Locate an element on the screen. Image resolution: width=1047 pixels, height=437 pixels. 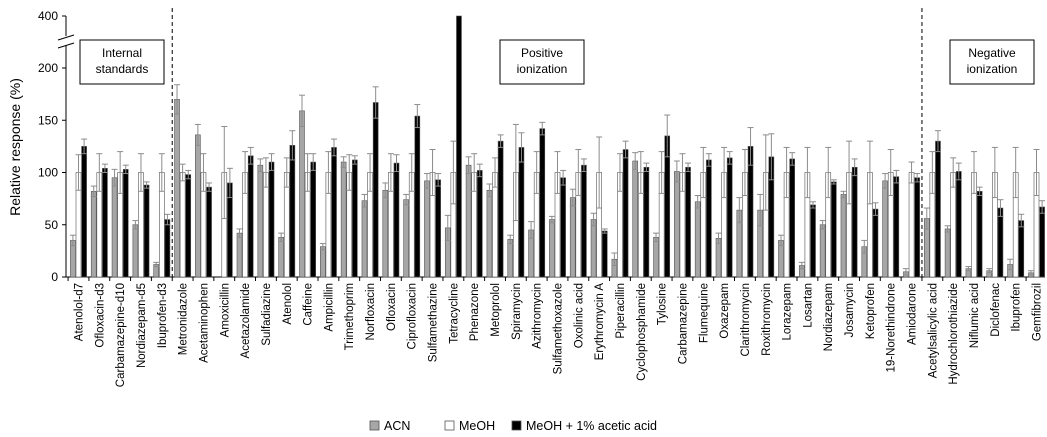
legend-item-2: MeOH + 1% acetic acid is located at coordinates (584, 426).